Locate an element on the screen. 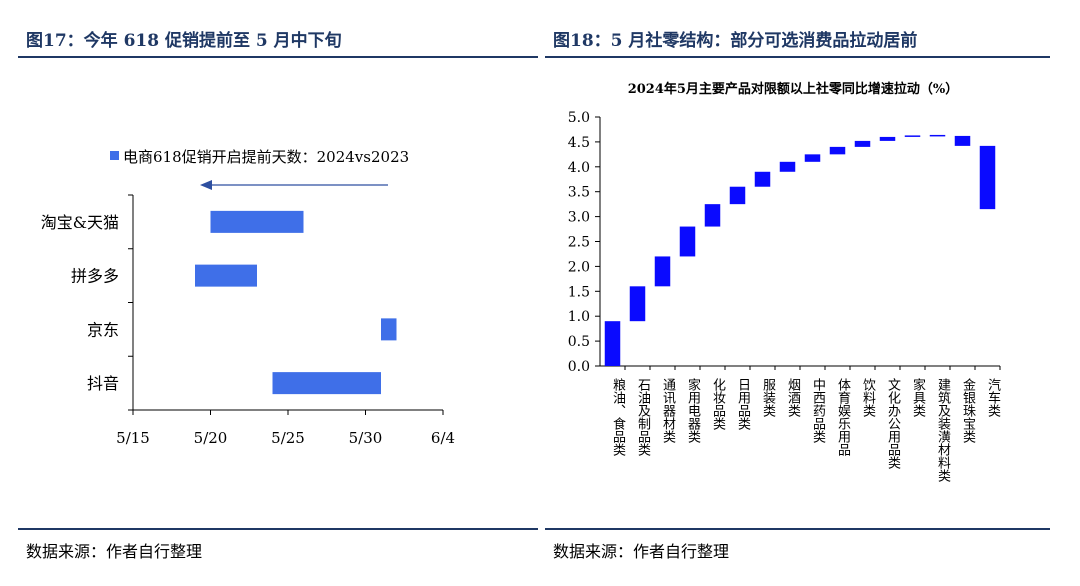  x-category-label: 日用品类 is located at coordinates (743, 404).